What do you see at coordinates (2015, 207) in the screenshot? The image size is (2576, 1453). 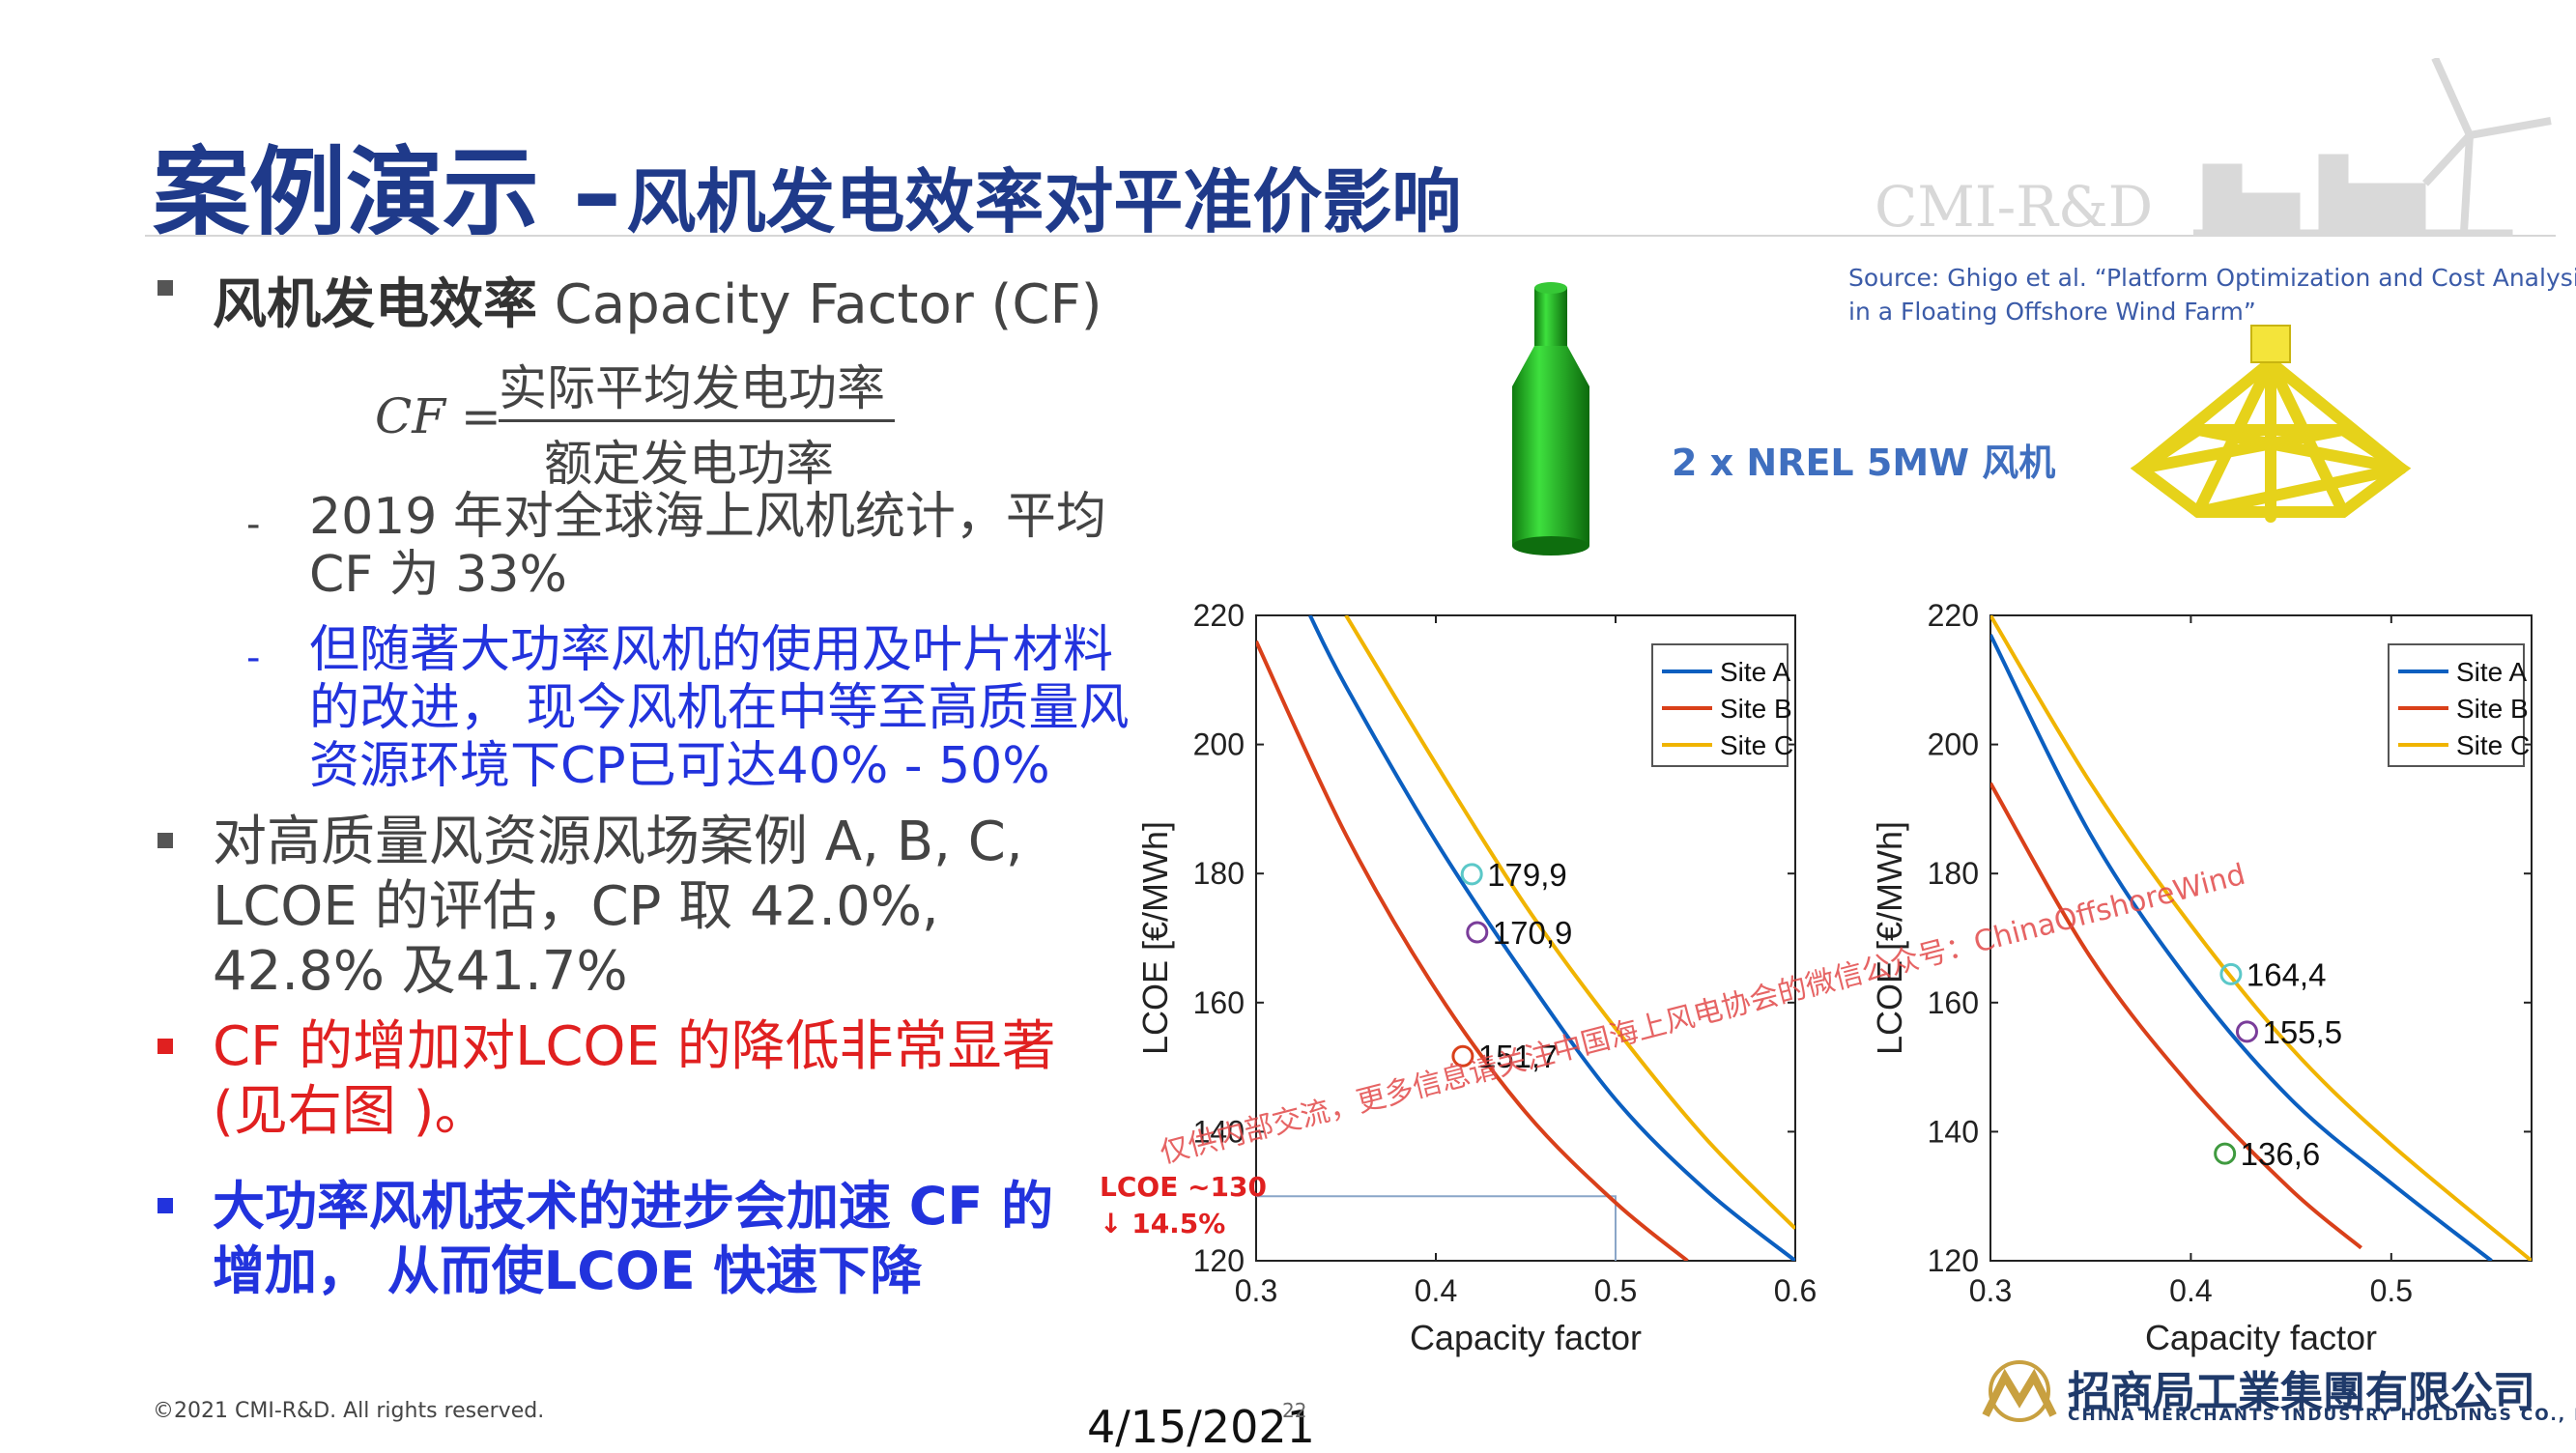 I see `cmi-logo-text: CMI-R&D` at bounding box center [2015, 207].